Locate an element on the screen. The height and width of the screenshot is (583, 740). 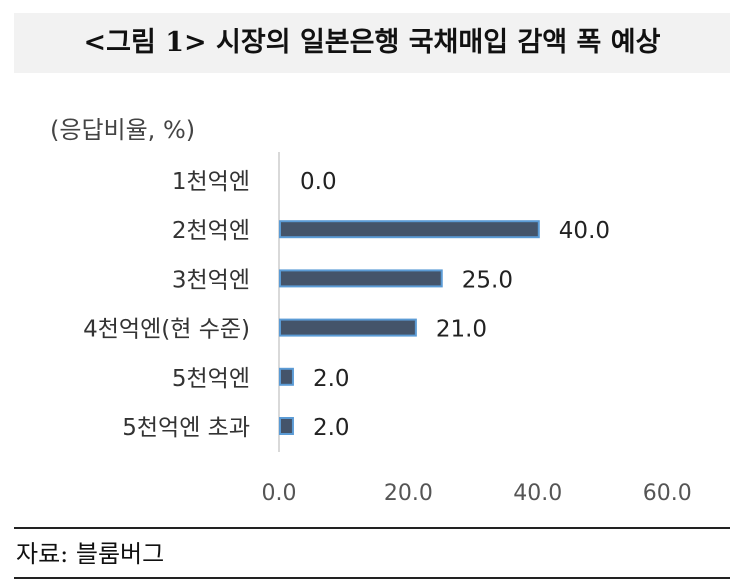
source-divider-top is located at coordinates (372, 528).